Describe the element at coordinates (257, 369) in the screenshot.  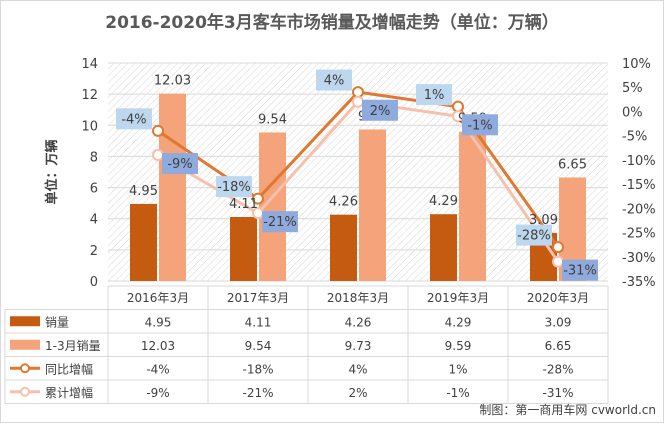
I see `table-cell: -18%` at that location.